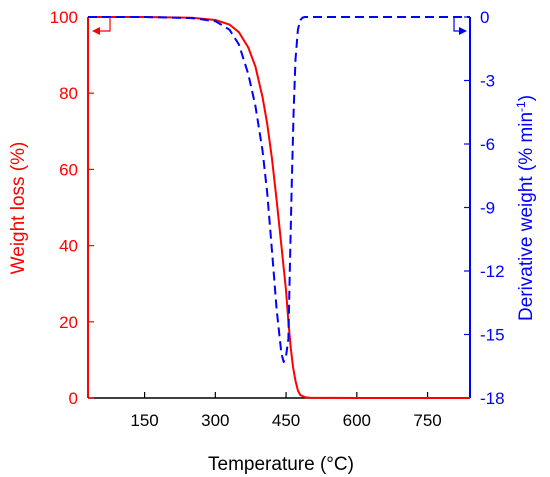  Describe the element at coordinates (492, 271) in the screenshot. I see `right-y-tick-label: -12` at that location.